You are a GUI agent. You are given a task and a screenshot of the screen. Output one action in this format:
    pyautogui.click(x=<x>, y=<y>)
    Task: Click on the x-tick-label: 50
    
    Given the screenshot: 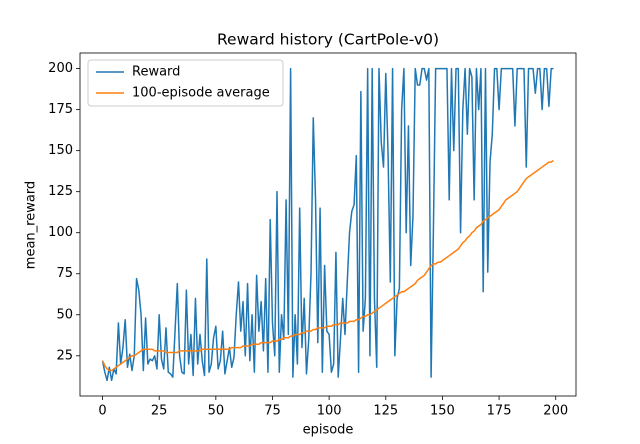 What is the action you would take?
    pyautogui.click(x=216, y=411)
    